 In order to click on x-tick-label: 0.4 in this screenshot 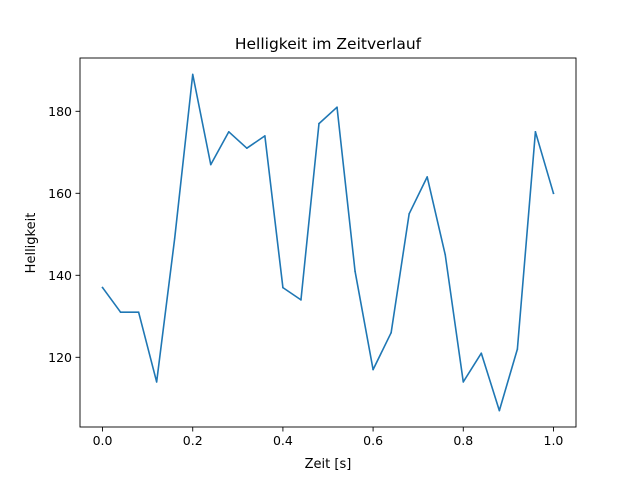, I will do `click(283, 440)`.